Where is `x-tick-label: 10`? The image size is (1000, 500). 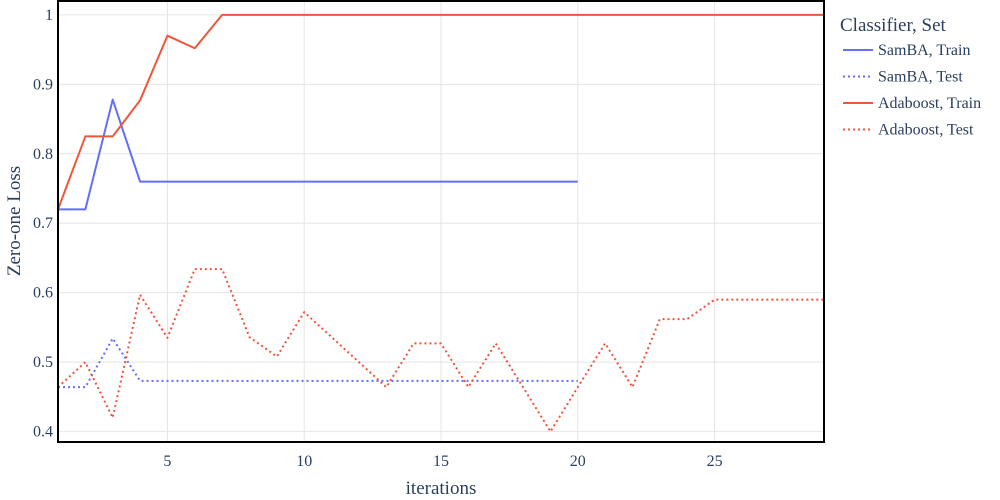
x-tick-label: 10 is located at coordinates (304, 461).